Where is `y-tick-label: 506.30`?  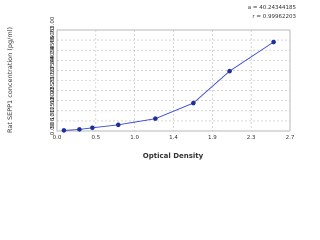 y-tick-label: 506.30 is located at coordinates (53, 119).